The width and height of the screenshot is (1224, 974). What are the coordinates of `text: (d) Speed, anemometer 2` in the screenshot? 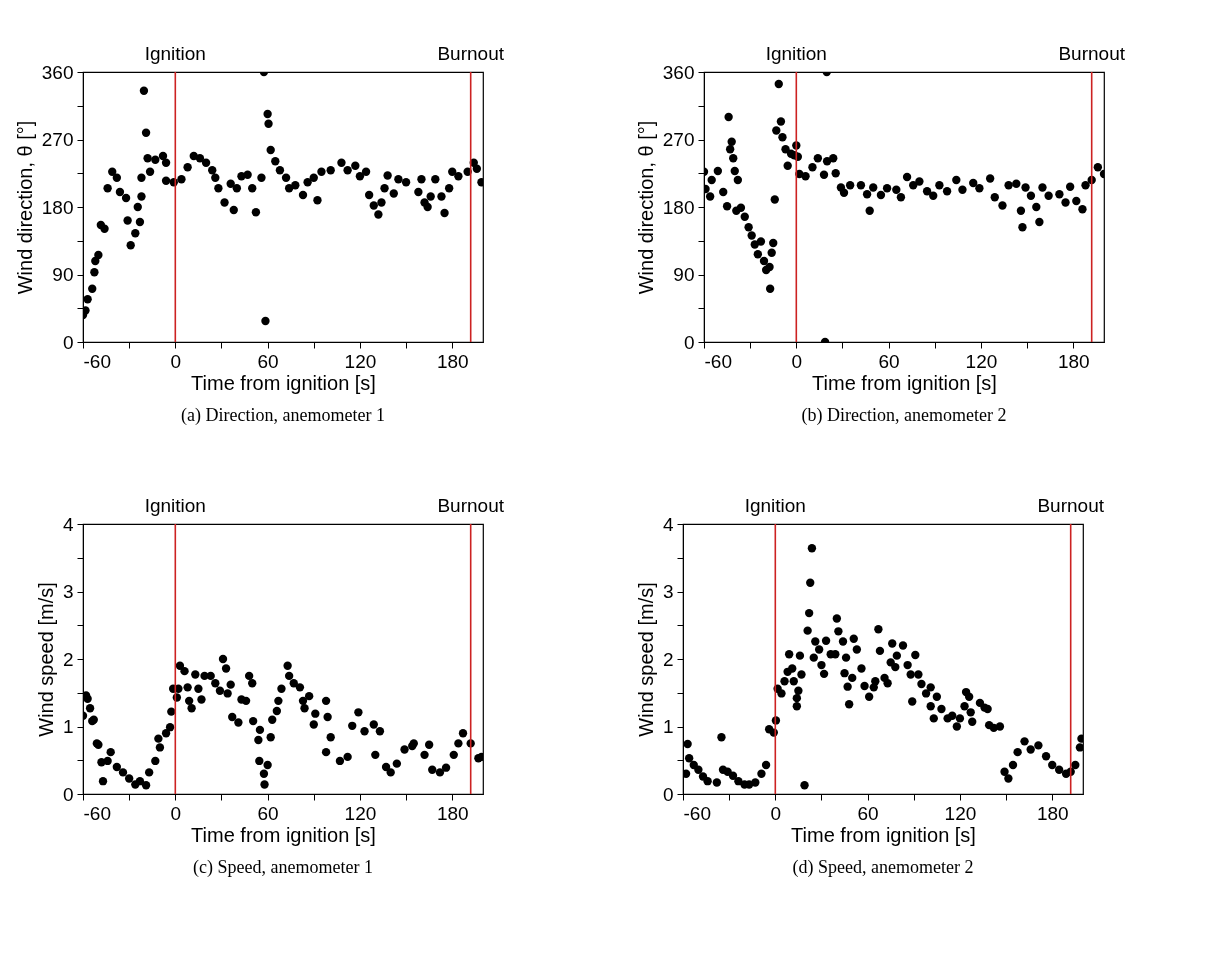 It's located at (883, 867).